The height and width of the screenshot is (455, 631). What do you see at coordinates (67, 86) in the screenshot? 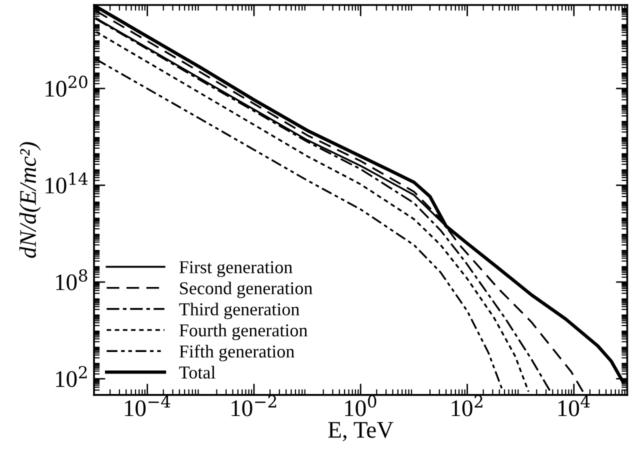
I see `y-tick-label: 10$^{20}$` at bounding box center [67, 86].